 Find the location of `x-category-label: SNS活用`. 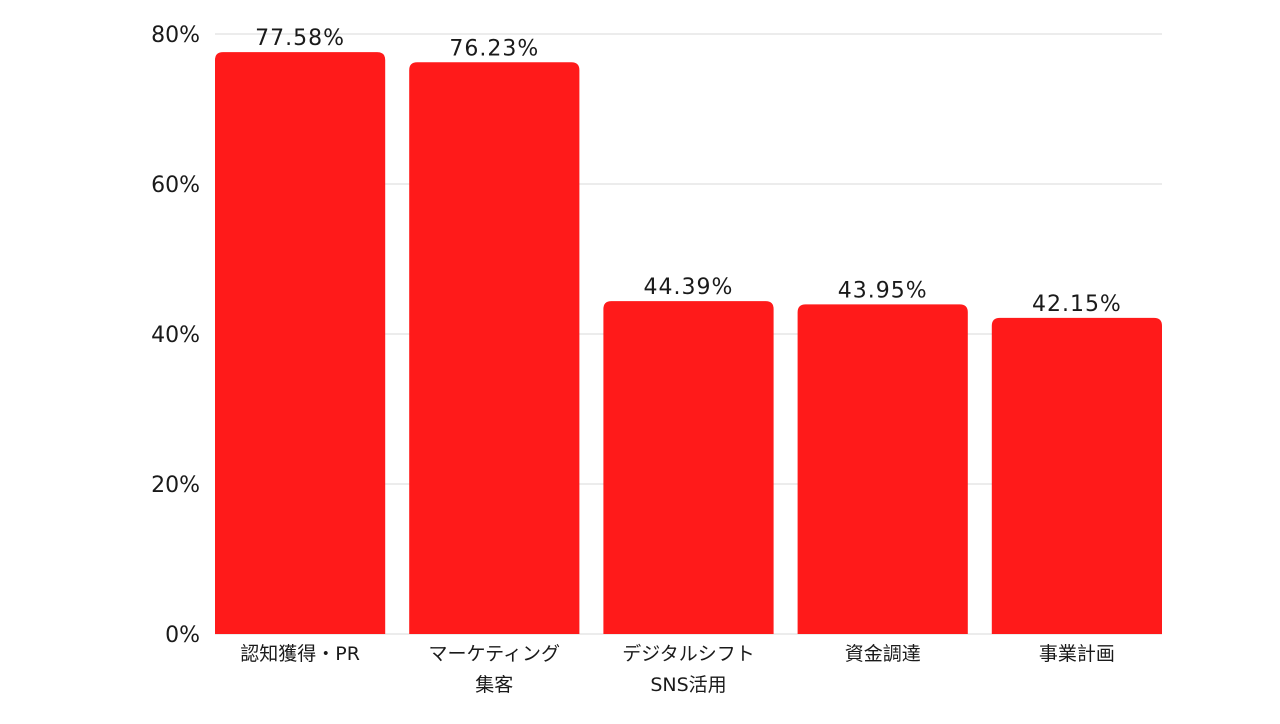

x-category-label: SNS活用 is located at coordinates (688, 685).